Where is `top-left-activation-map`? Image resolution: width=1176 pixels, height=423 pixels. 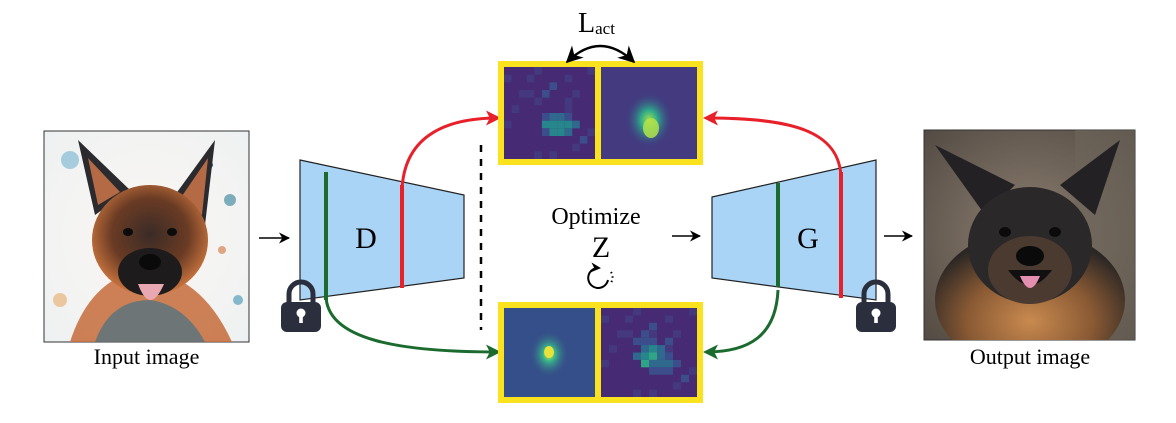
top-left-activation-map is located at coordinates (549, 113).